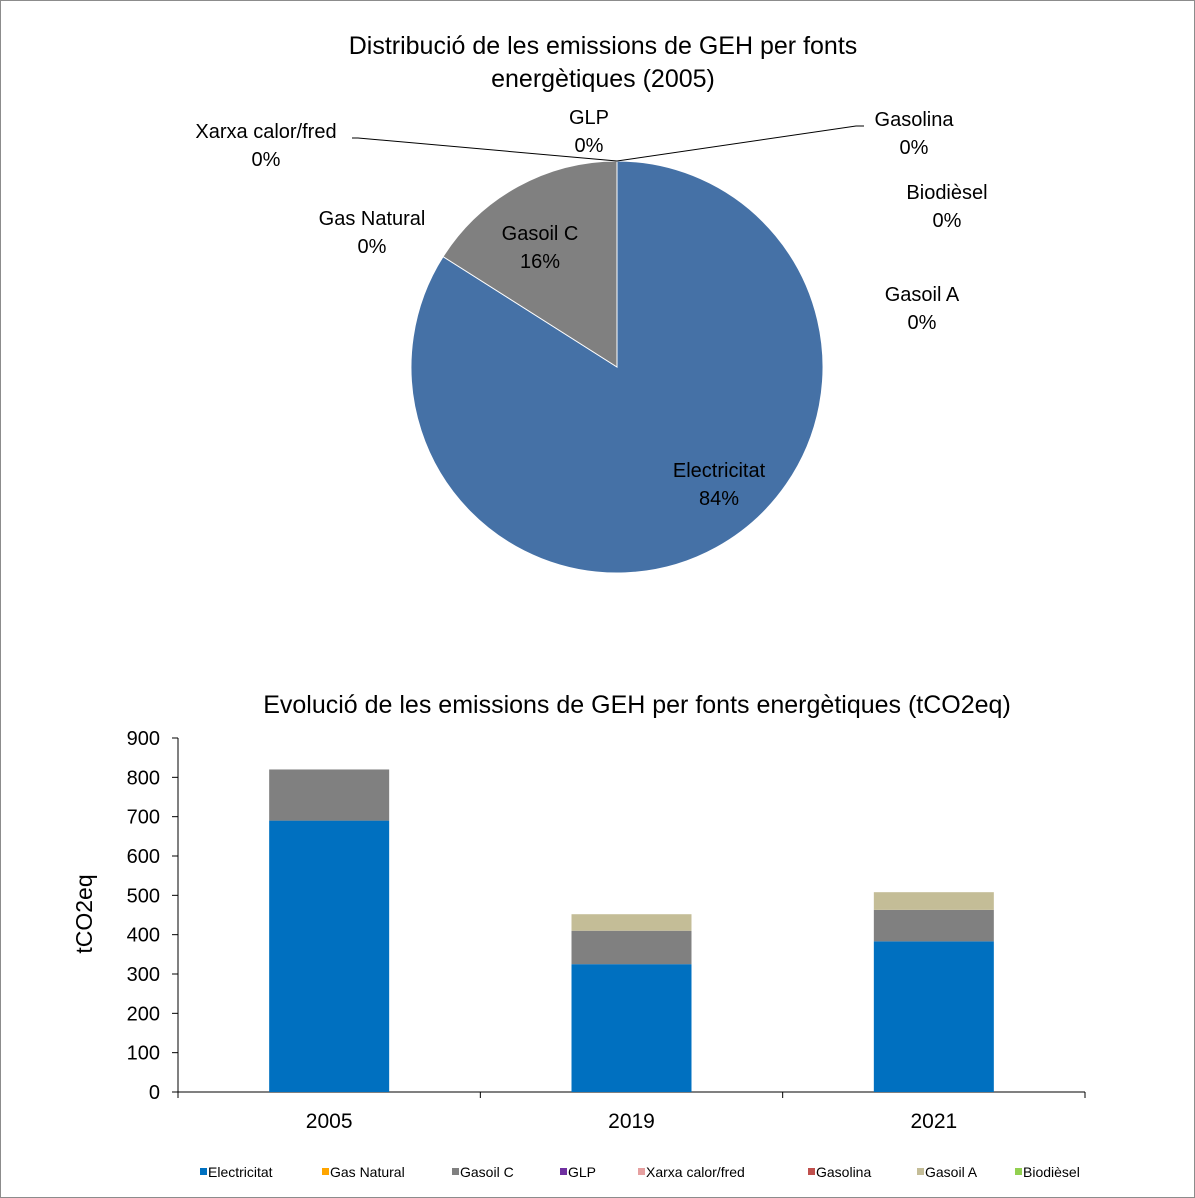 This screenshot has height=1198, width=1195. I want to click on bar-electricitat-2005, so click(329, 956).